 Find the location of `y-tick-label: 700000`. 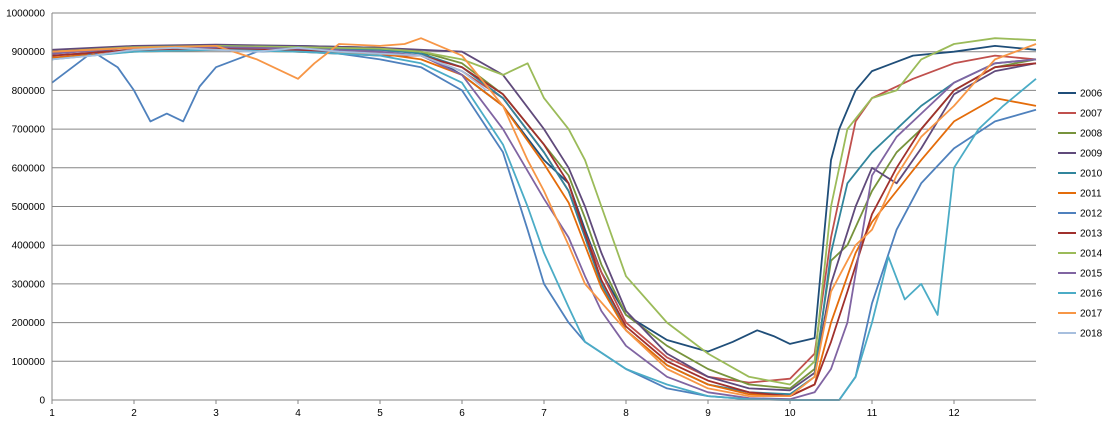

y-tick-label: 700000 is located at coordinates (29, 130).